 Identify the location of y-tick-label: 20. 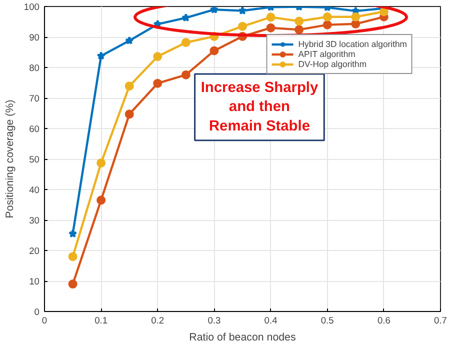
(34, 251).